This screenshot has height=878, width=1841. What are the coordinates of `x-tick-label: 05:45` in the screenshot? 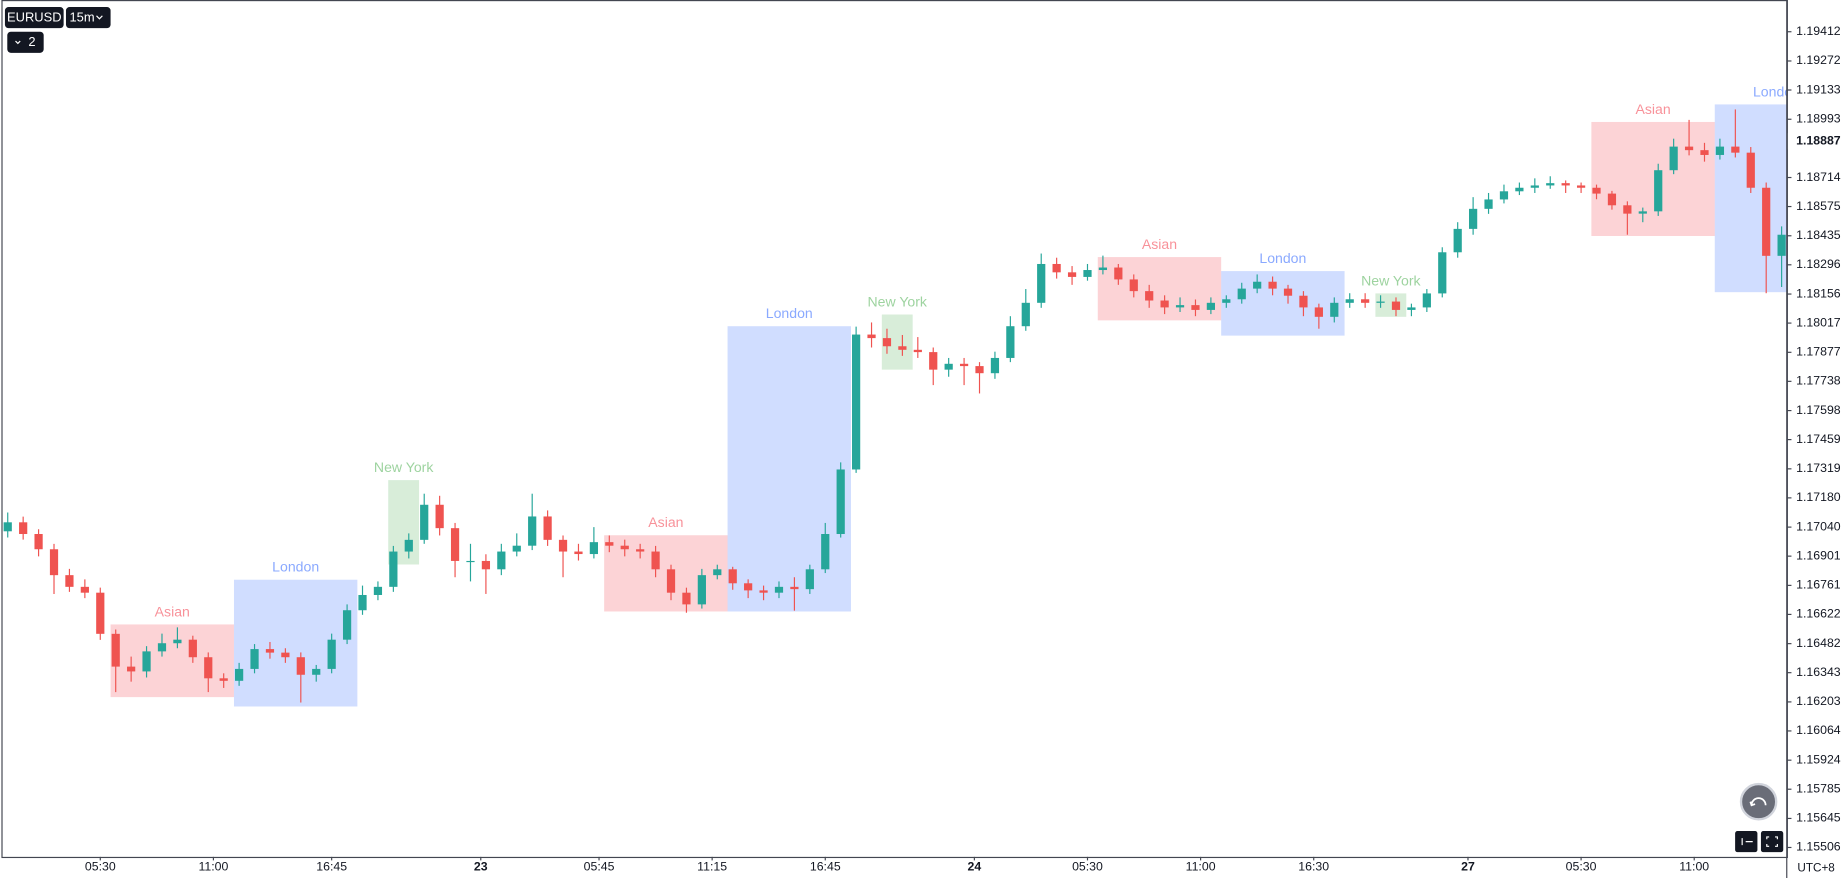 It's located at (599, 867).